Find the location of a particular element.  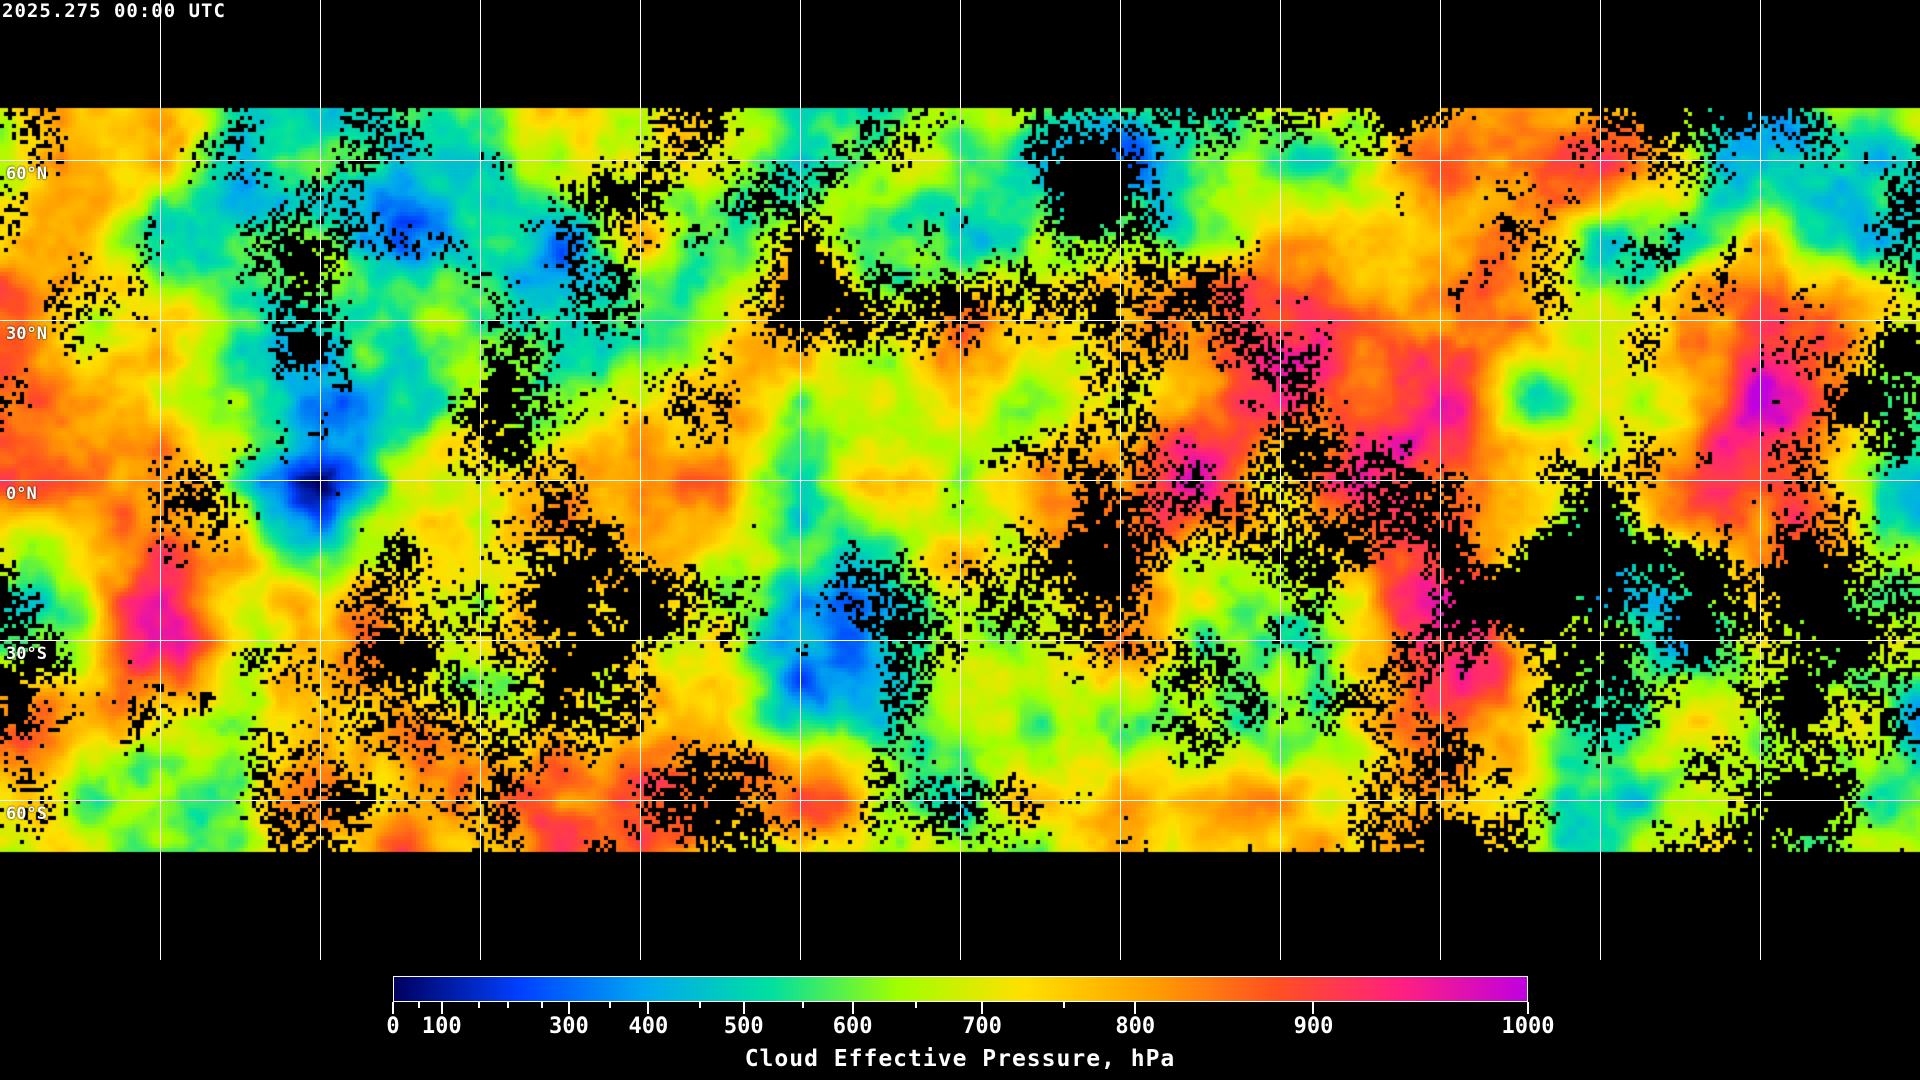

colorbar-tick-label: 900 is located at coordinates (1313, 1026).